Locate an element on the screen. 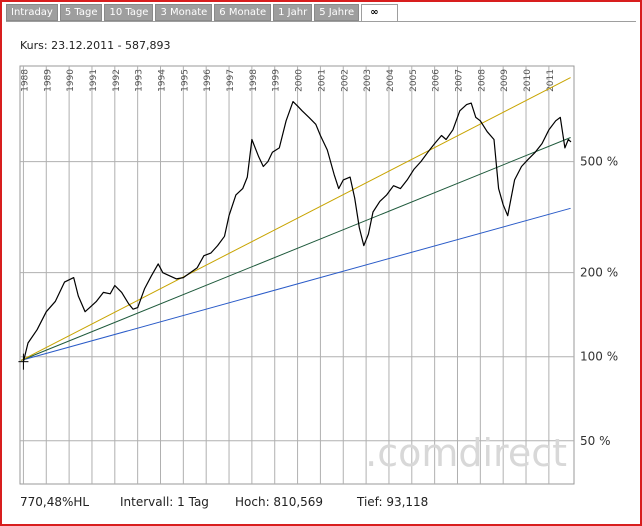 This screenshot has height=526, width=642. year-tick-label: 2002 is located at coordinates (345, 80).